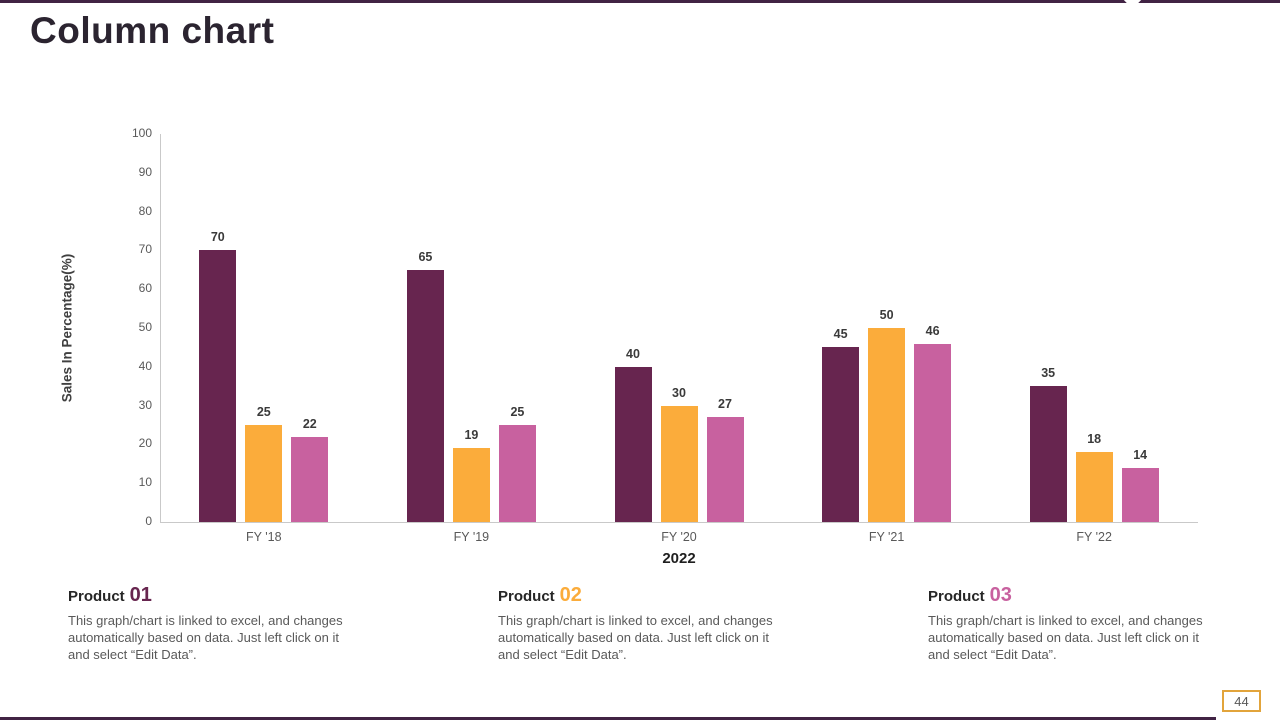  I want to click on bar-value-label: 50, so click(886, 315).